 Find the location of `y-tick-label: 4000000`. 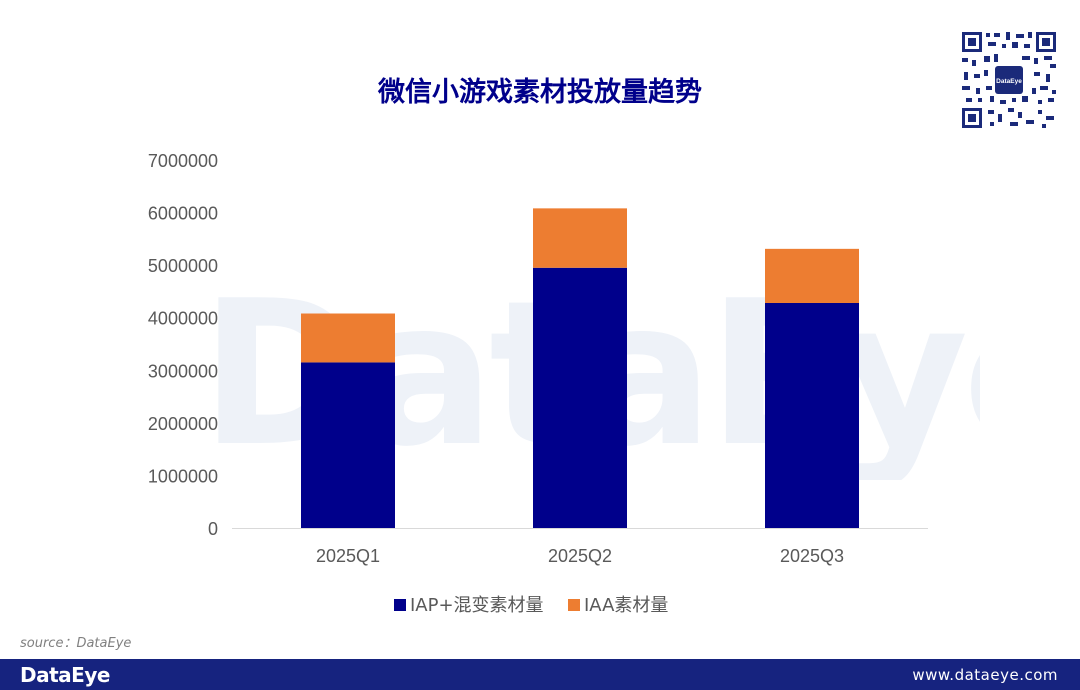

y-tick-label: 4000000 is located at coordinates (183, 319).